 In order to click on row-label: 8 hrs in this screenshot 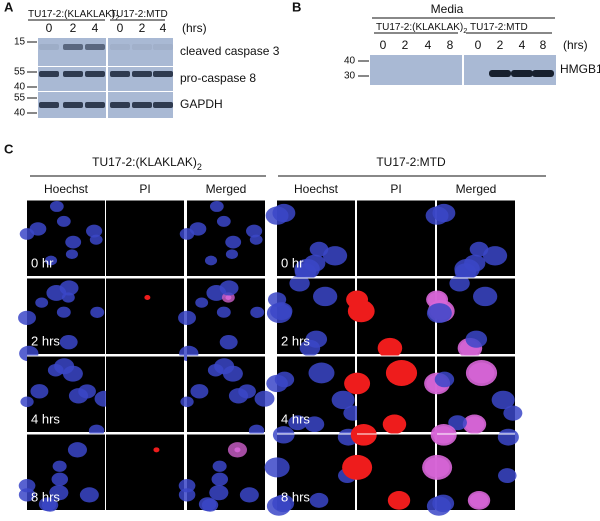, I will do `click(295, 496)`.